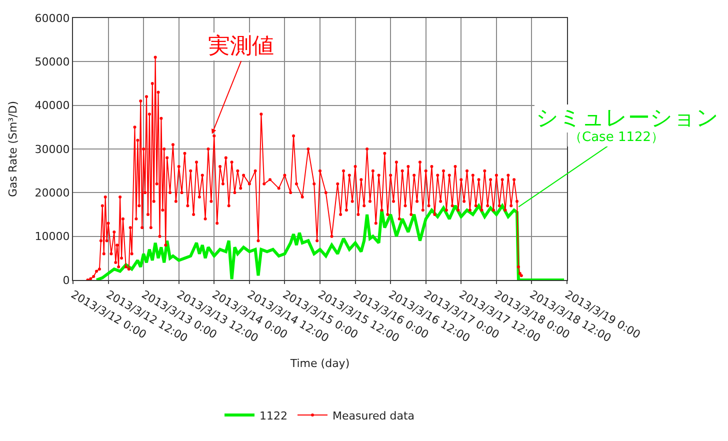  Describe the element at coordinates (319, 363) in the screenshot. I see `x-axis-title: Time (day)` at that location.